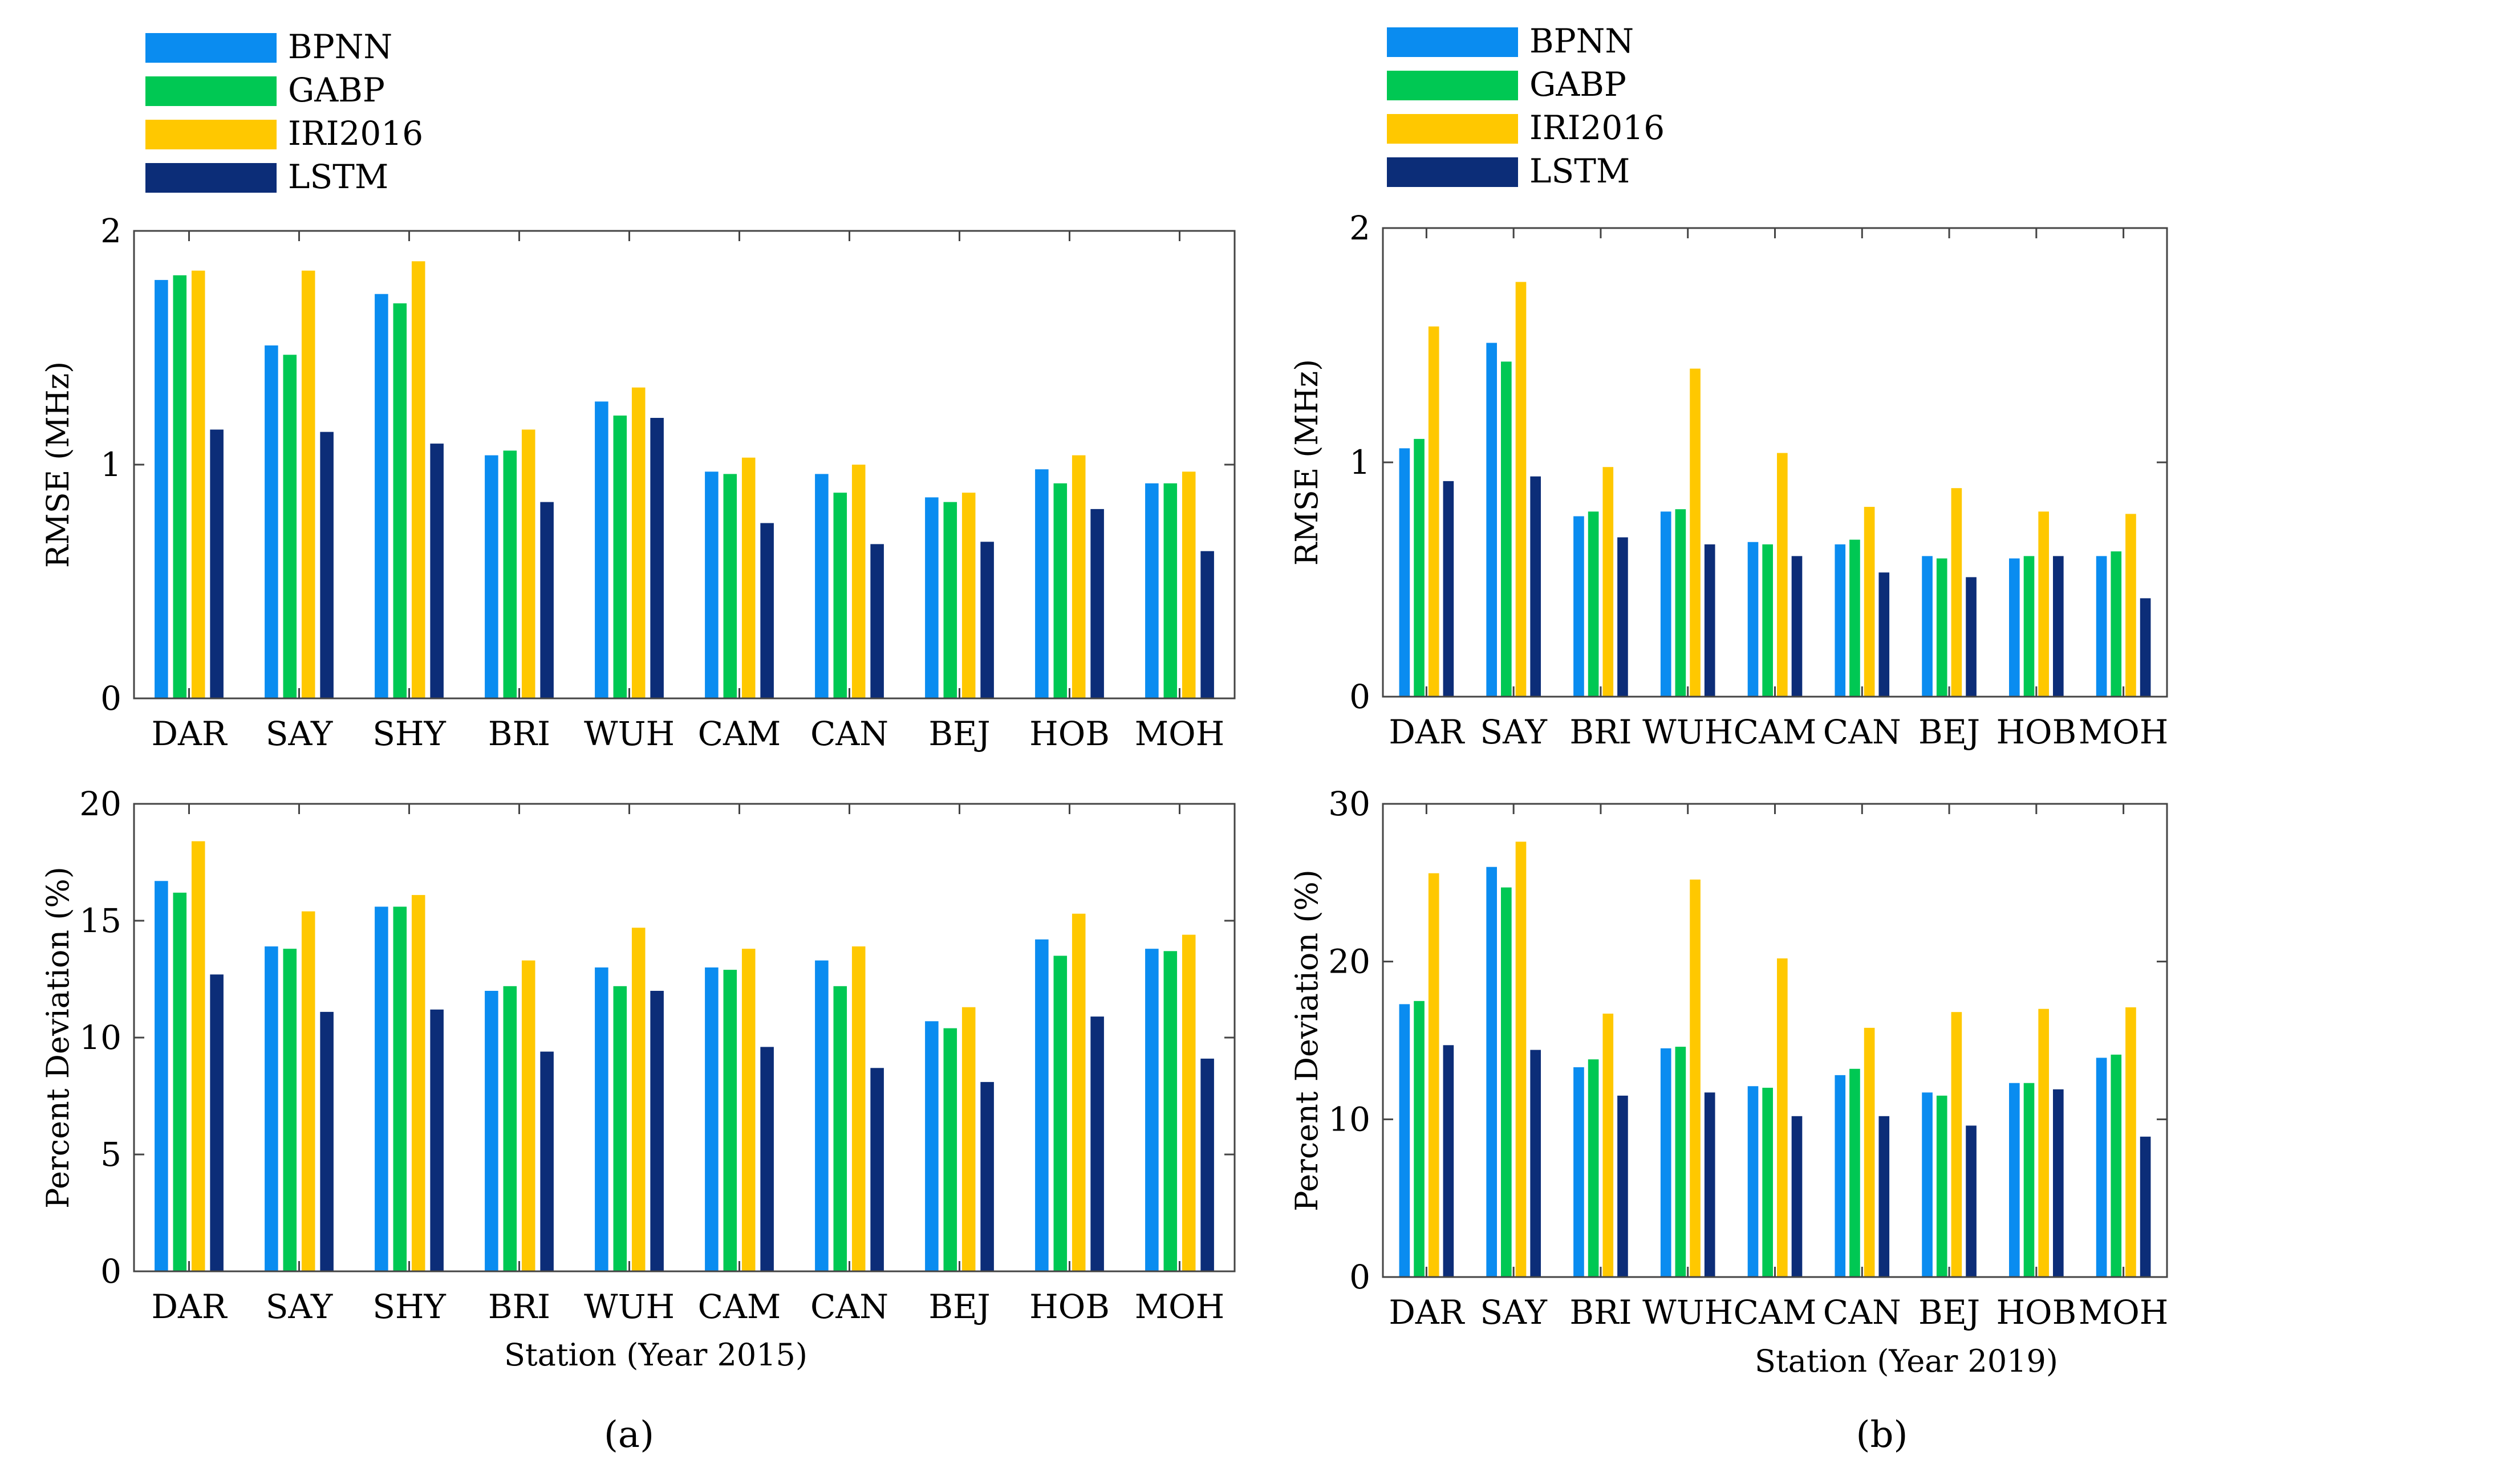  Describe the element at coordinates (1152, 590) in the screenshot. I see `bar-bpnn-moh` at that location.